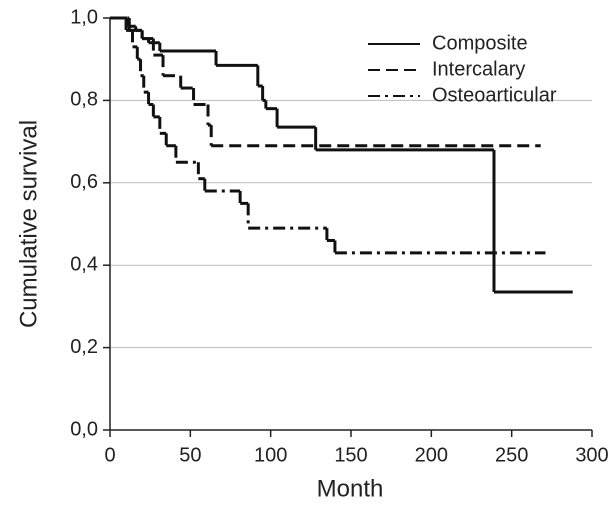 The image size is (611, 505). What do you see at coordinates (84, 347) in the screenshot?
I see `y-tick-label: 0,2` at bounding box center [84, 347].